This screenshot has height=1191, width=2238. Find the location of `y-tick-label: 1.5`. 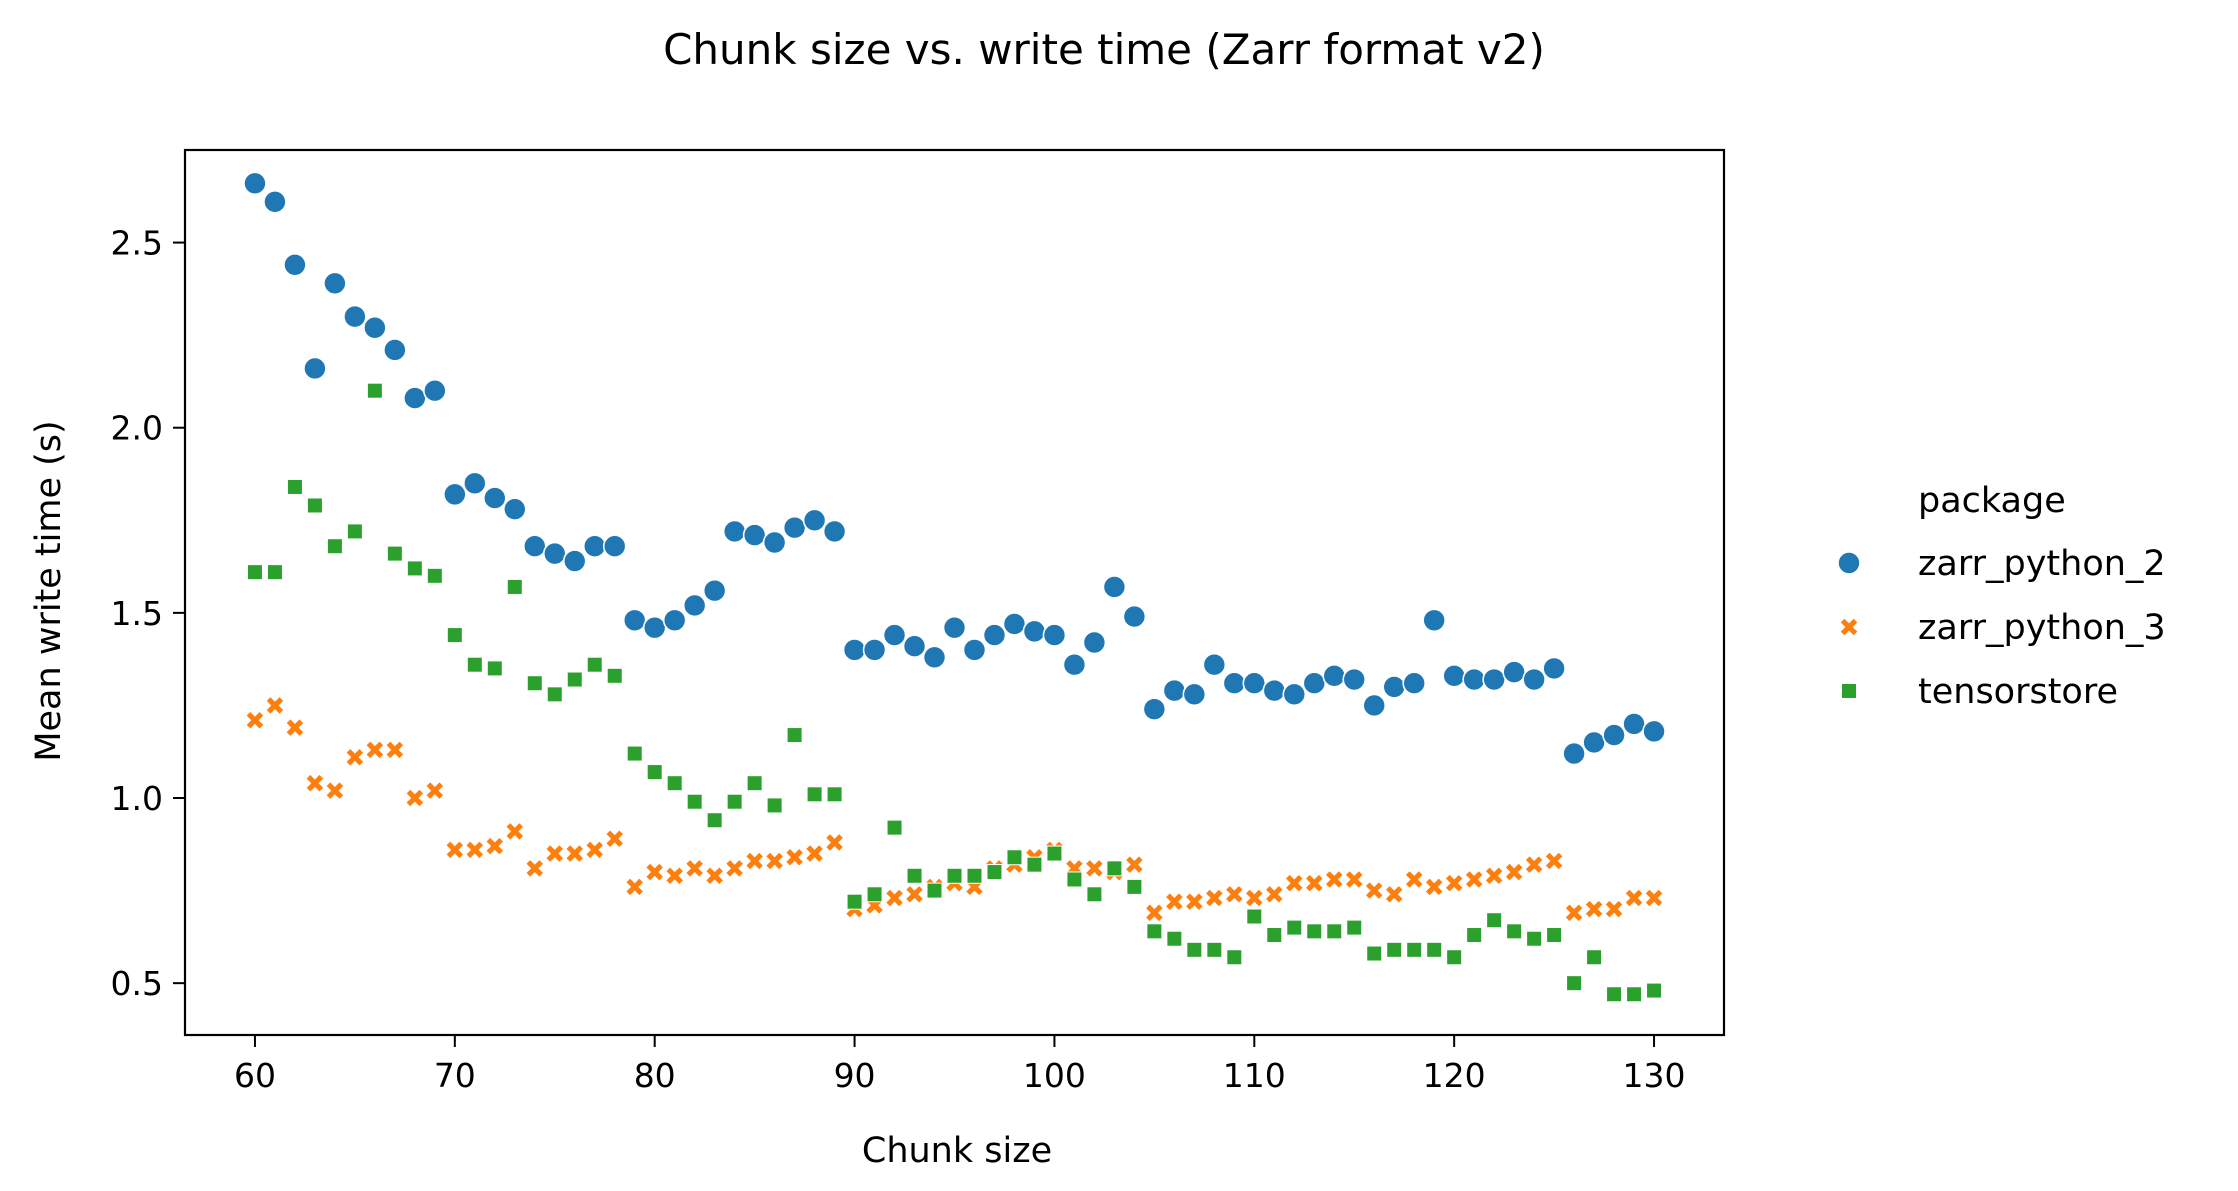

y-tick-label: 1.5 is located at coordinates (137, 613).